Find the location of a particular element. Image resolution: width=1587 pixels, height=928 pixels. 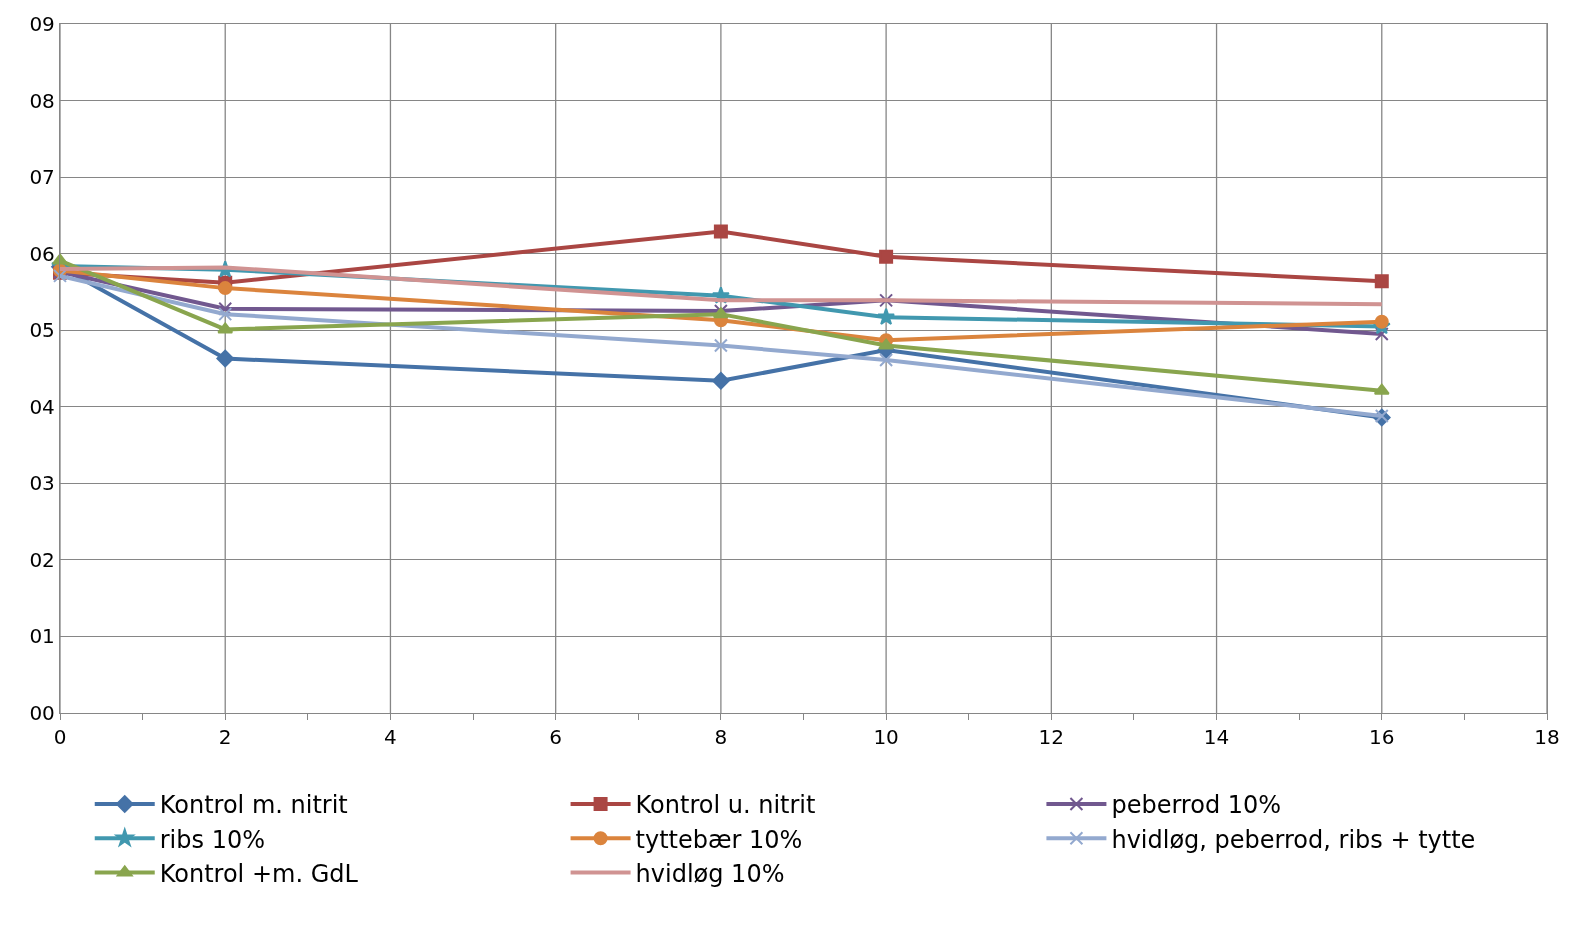

x-tick-label: 10 is located at coordinates (886, 737).